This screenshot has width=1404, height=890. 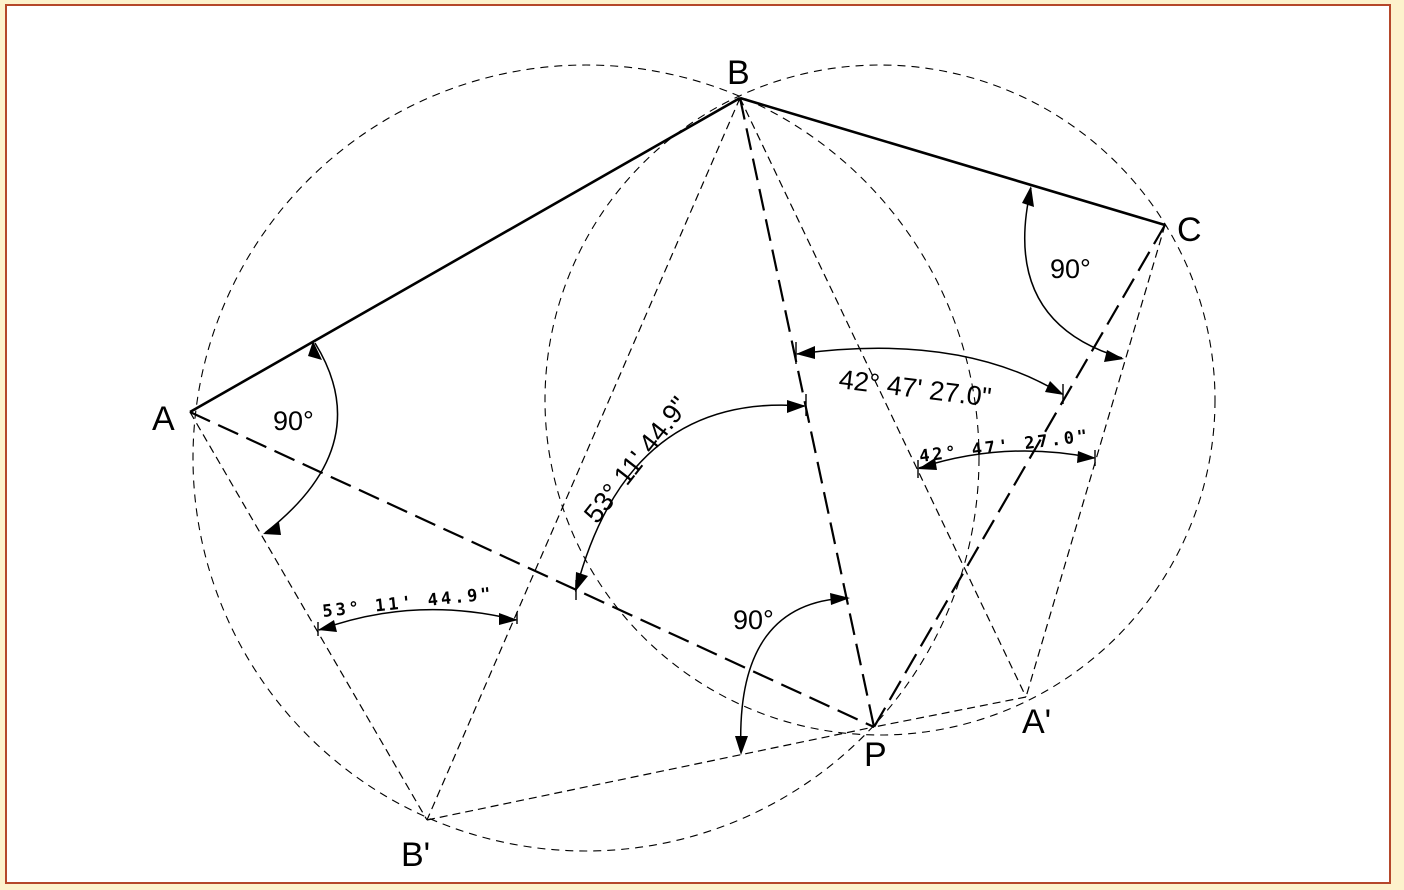 I want to click on angle-label-C: 90°, so click(x=1070, y=269).